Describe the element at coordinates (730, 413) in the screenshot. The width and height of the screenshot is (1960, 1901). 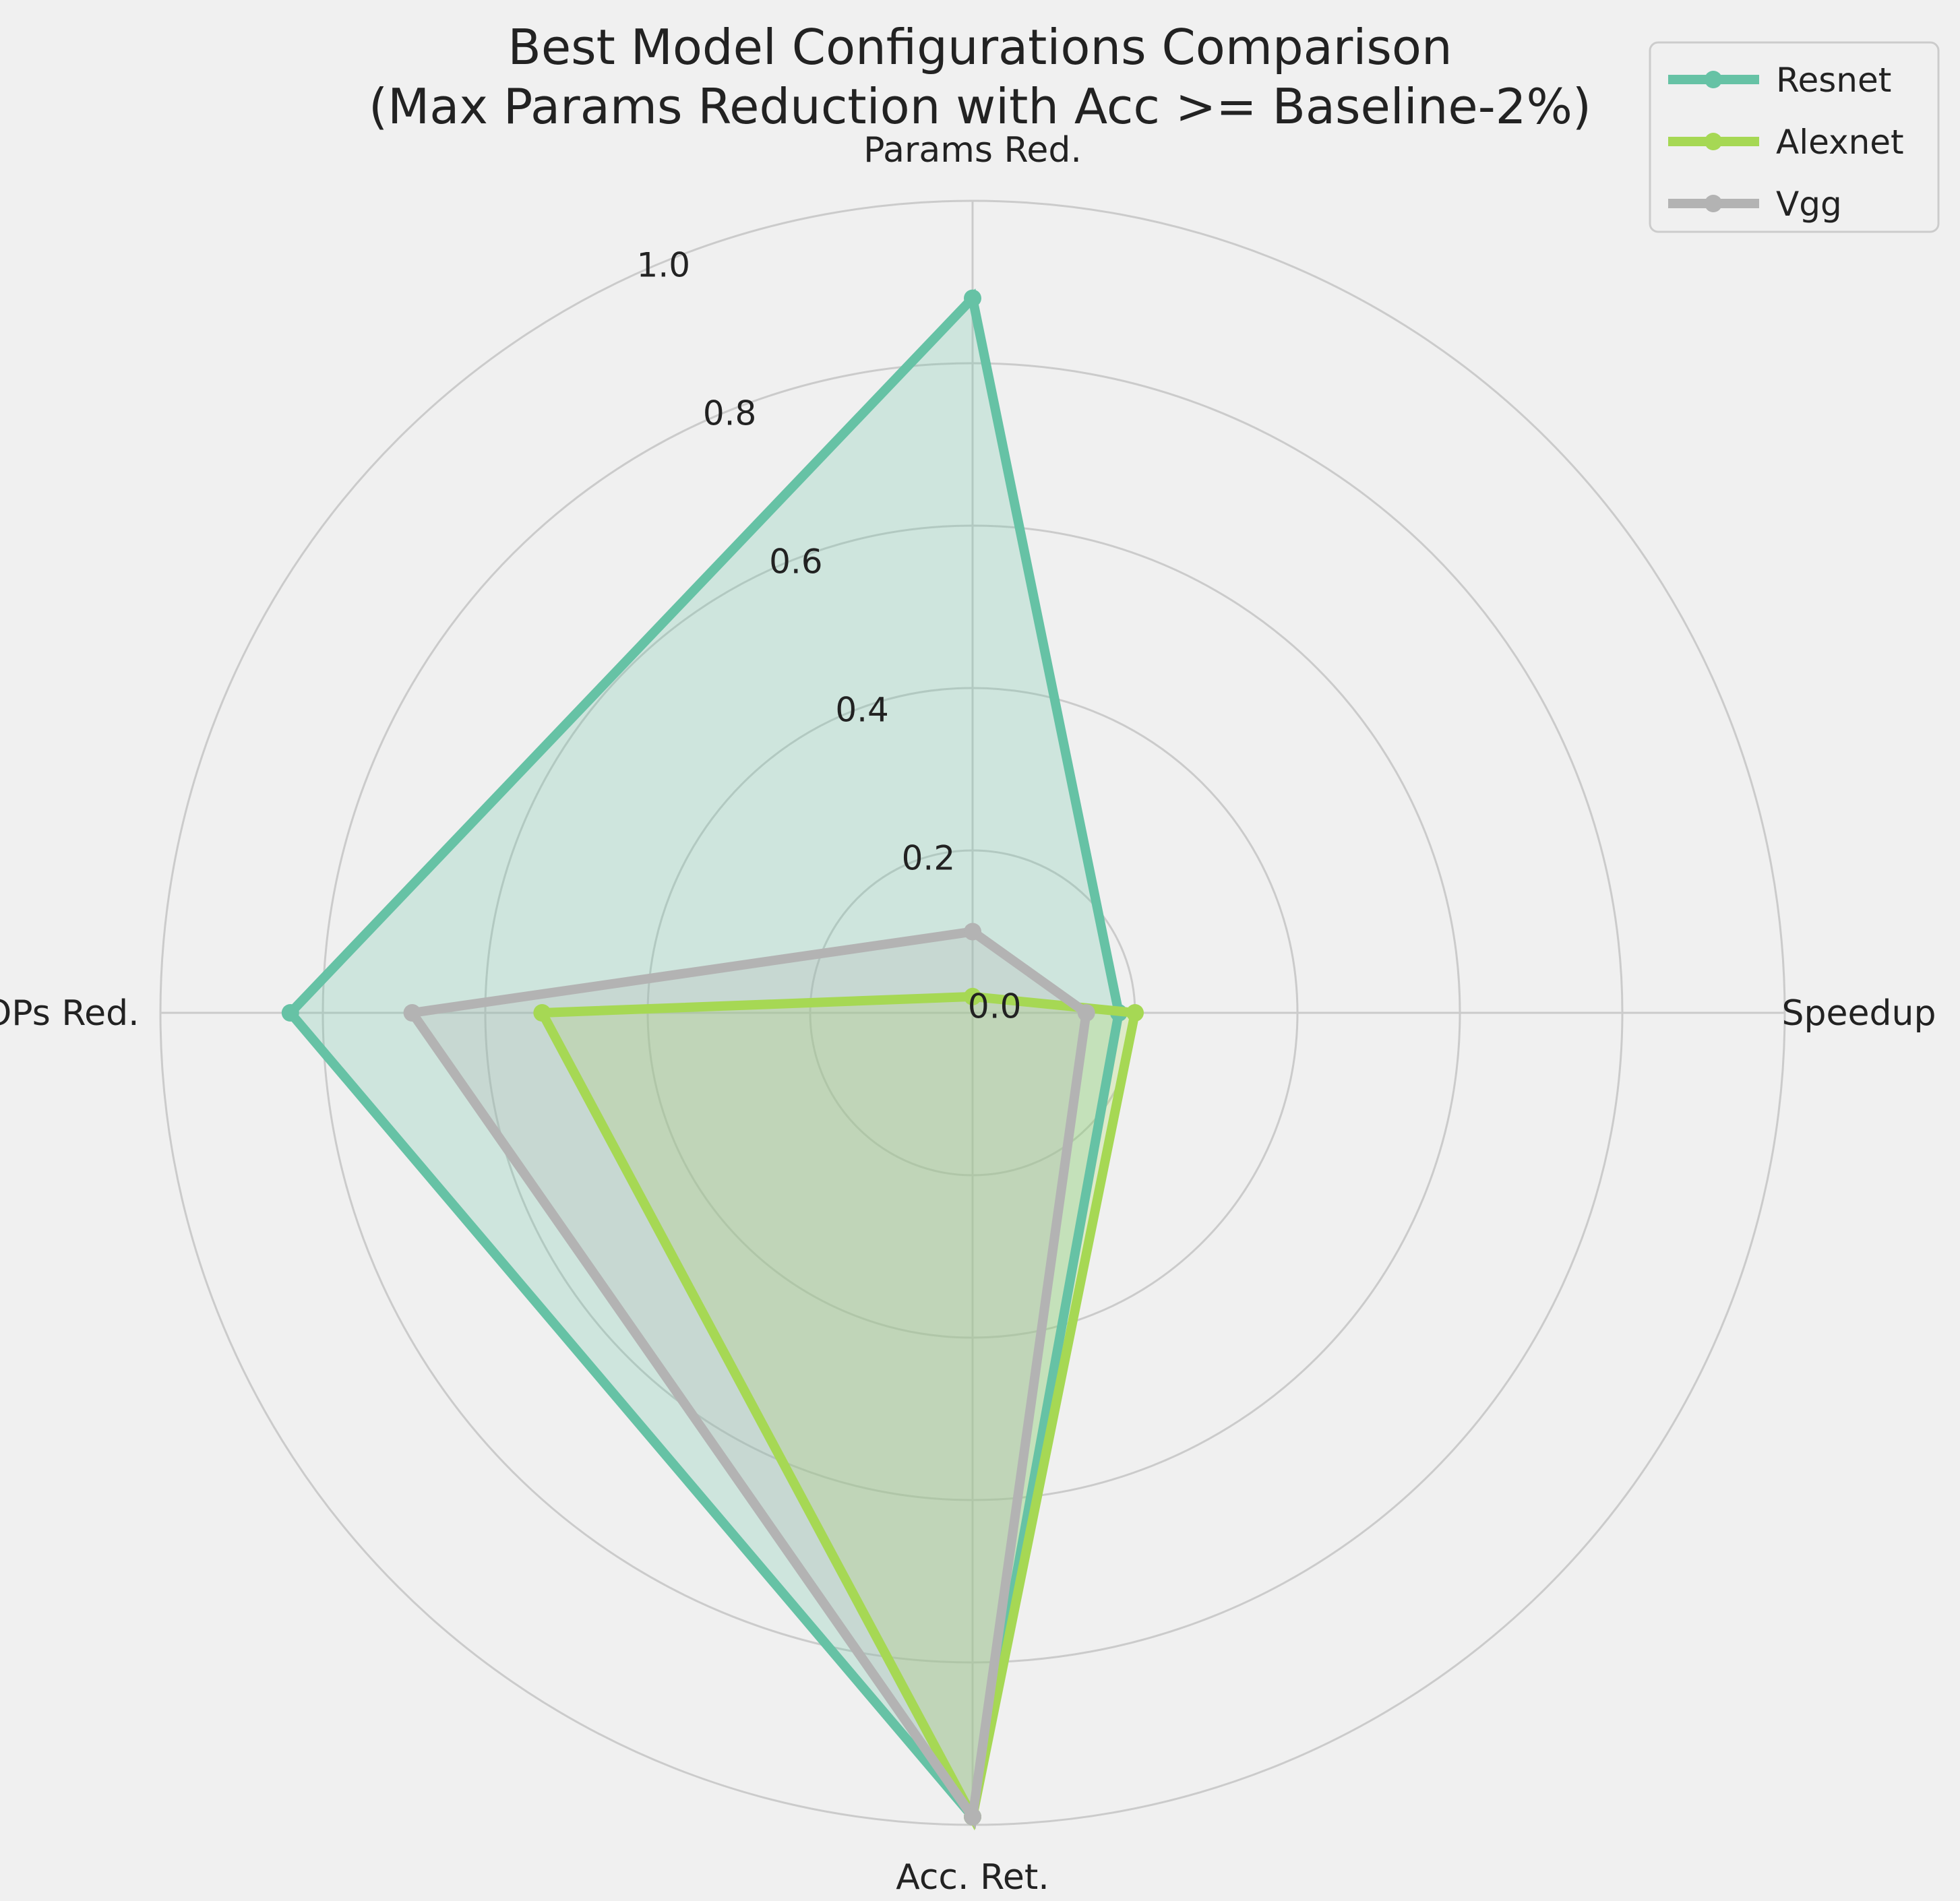
I see `radial-tick-label-4: 0.8` at that location.